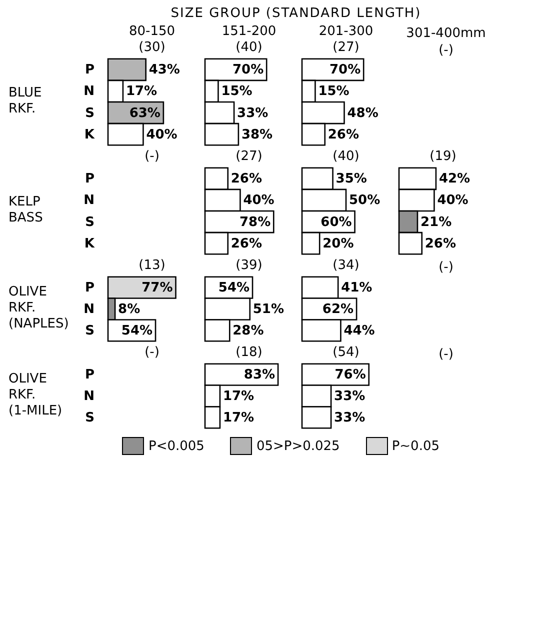  I want to click on data-label: 60%, so click(336, 222).